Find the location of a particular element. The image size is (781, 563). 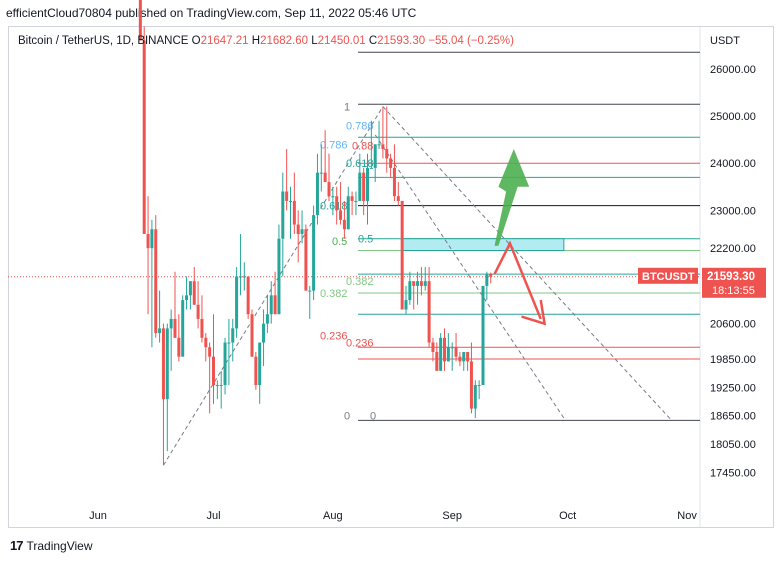

price-axis-currency: USDT is located at coordinates (725, 41).